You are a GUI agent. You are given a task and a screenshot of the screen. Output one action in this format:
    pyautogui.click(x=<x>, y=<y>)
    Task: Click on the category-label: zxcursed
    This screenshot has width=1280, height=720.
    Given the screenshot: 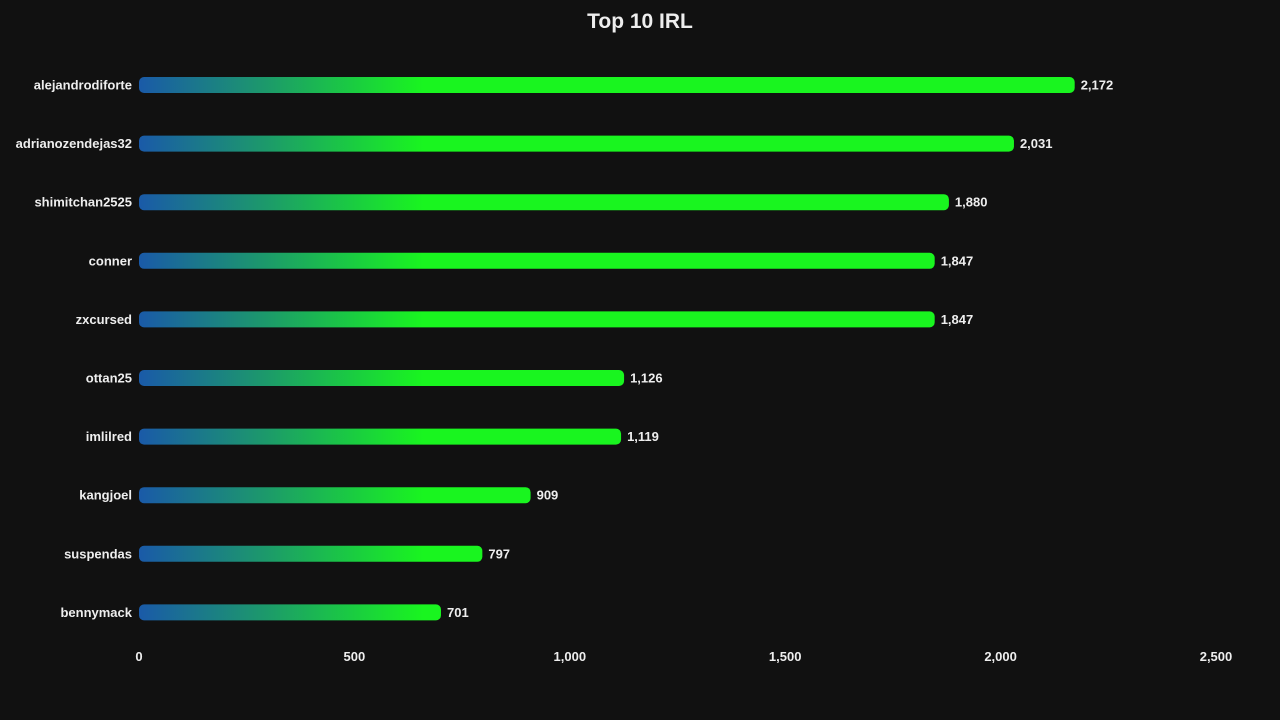 What is the action you would take?
    pyautogui.click(x=104, y=319)
    